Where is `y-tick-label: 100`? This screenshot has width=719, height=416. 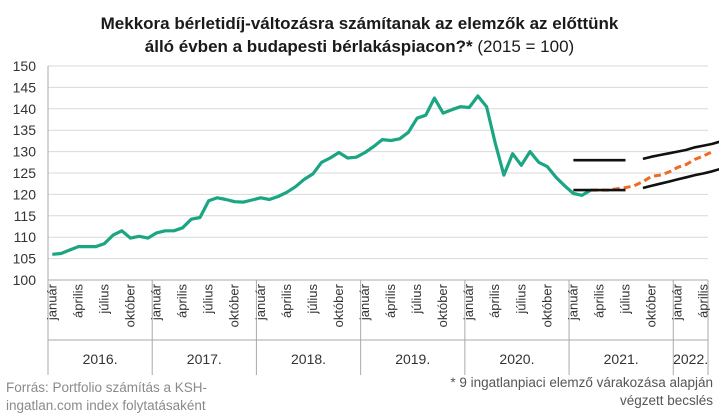
y-tick-label: 100 is located at coordinates (25, 280).